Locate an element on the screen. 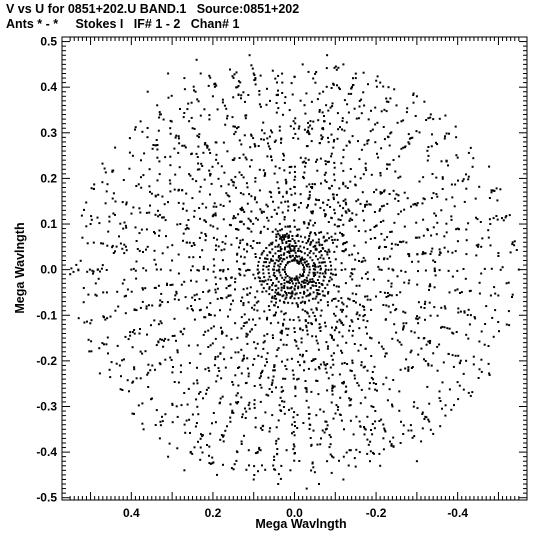  x-tick-label: 0.2 is located at coordinates (213, 513).